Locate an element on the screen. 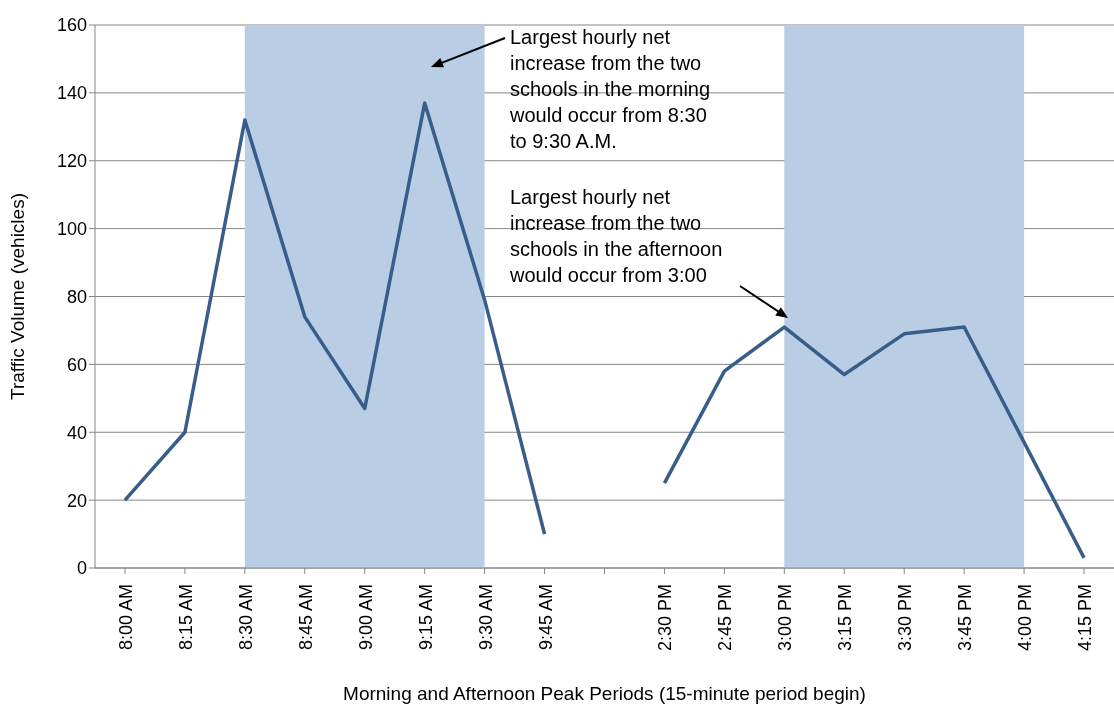  x-tick-label: 3:45 PM is located at coordinates (965, 618).